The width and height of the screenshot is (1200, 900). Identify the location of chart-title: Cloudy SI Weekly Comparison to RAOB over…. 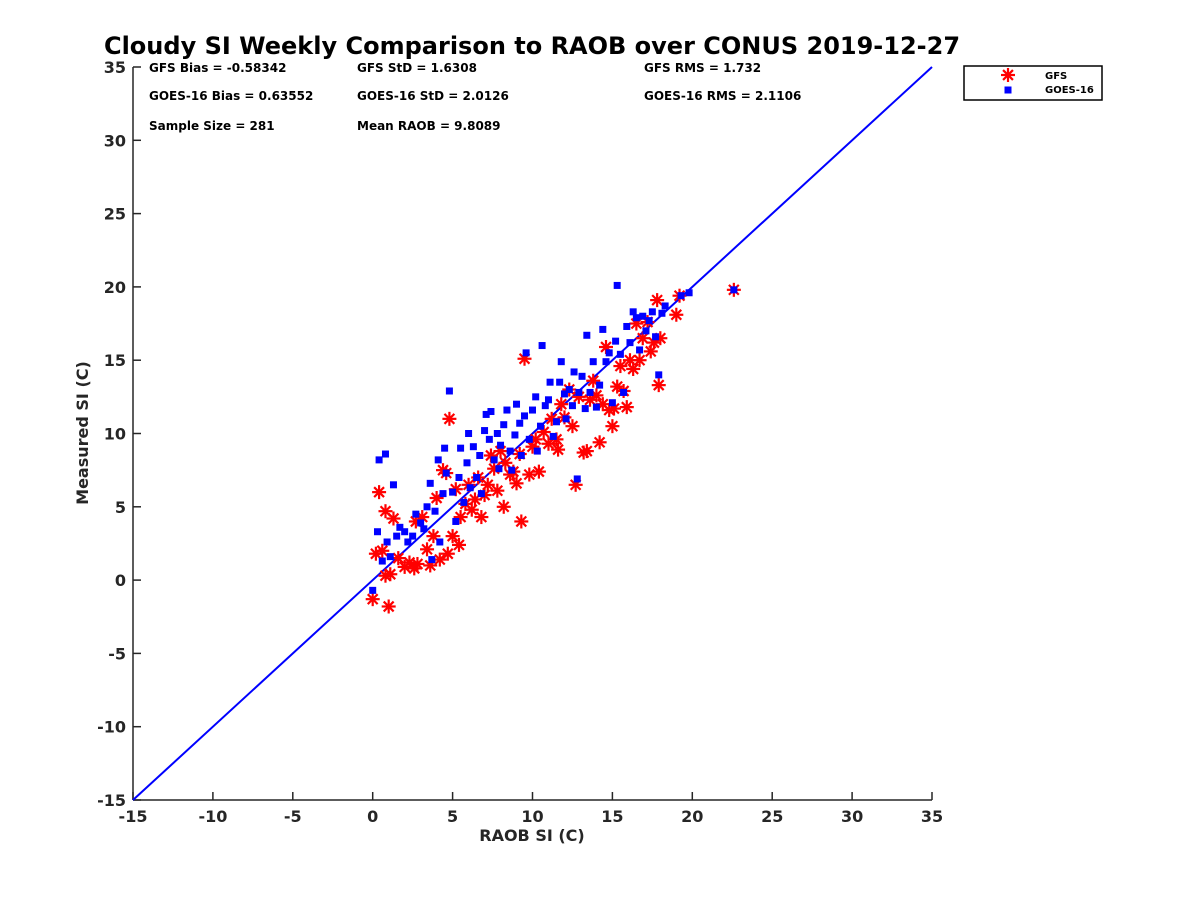
(532, 46).